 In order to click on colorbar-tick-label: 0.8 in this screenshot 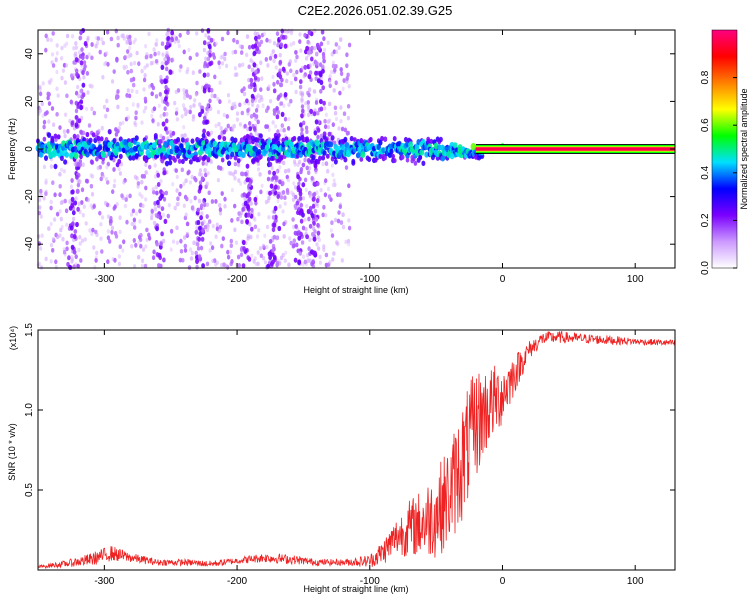, I will do `click(705, 77)`.